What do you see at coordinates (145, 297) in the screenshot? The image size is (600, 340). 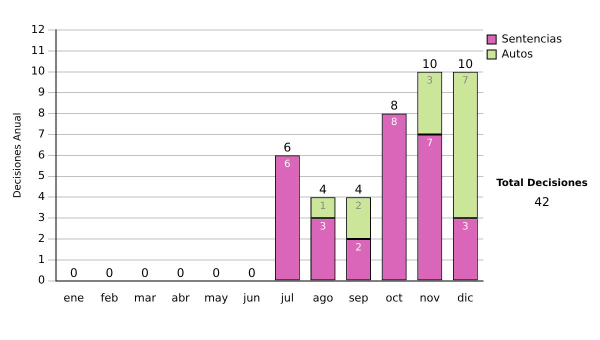 I see `x-tick-label: mar` at bounding box center [145, 297].